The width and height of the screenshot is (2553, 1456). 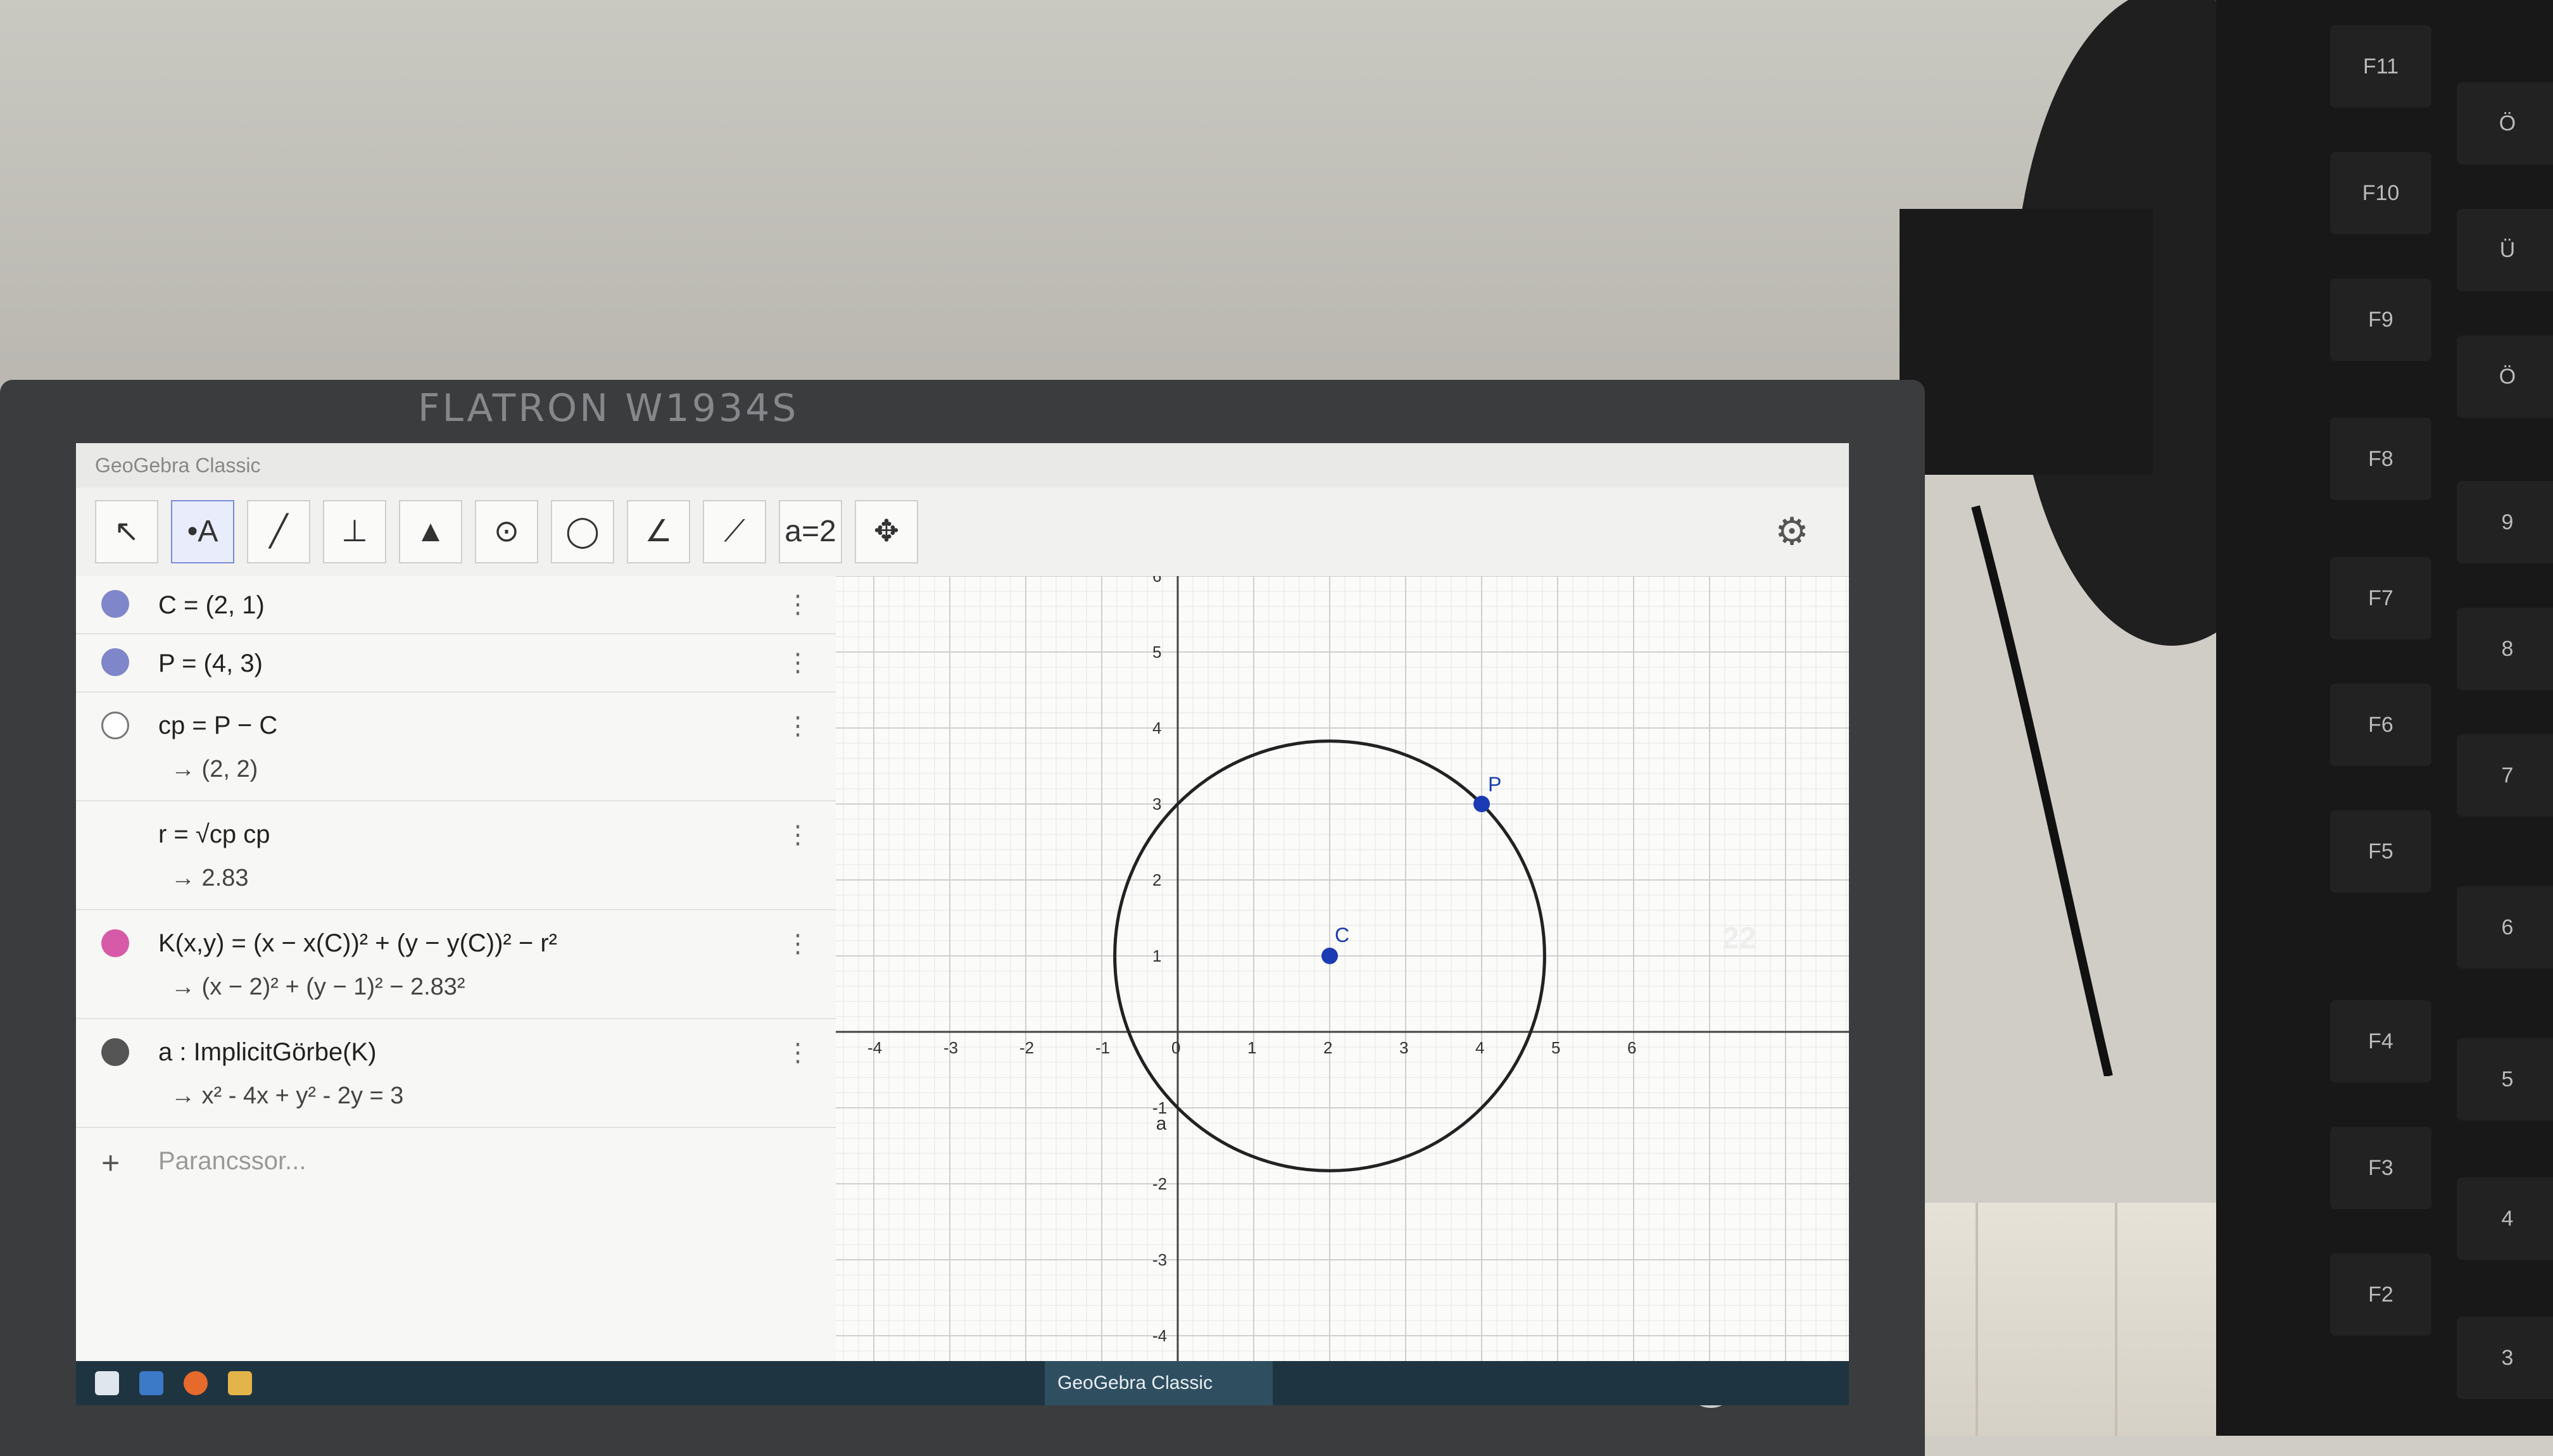 What do you see at coordinates (1159, 1336) in the screenshot?
I see `y-tick-label: -4` at bounding box center [1159, 1336].